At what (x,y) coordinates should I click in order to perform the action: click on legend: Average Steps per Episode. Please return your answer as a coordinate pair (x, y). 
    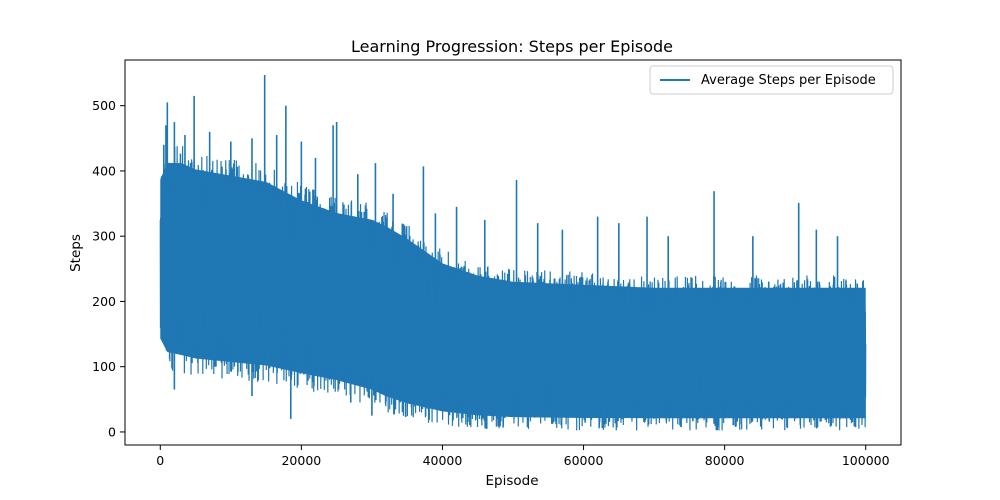
    Looking at the image, I should click on (771, 80).